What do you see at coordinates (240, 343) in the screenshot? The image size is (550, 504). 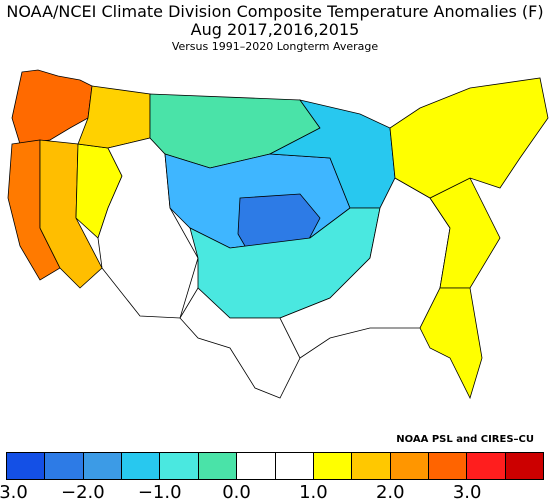 I see `region-texas` at bounding box center [240, 343].